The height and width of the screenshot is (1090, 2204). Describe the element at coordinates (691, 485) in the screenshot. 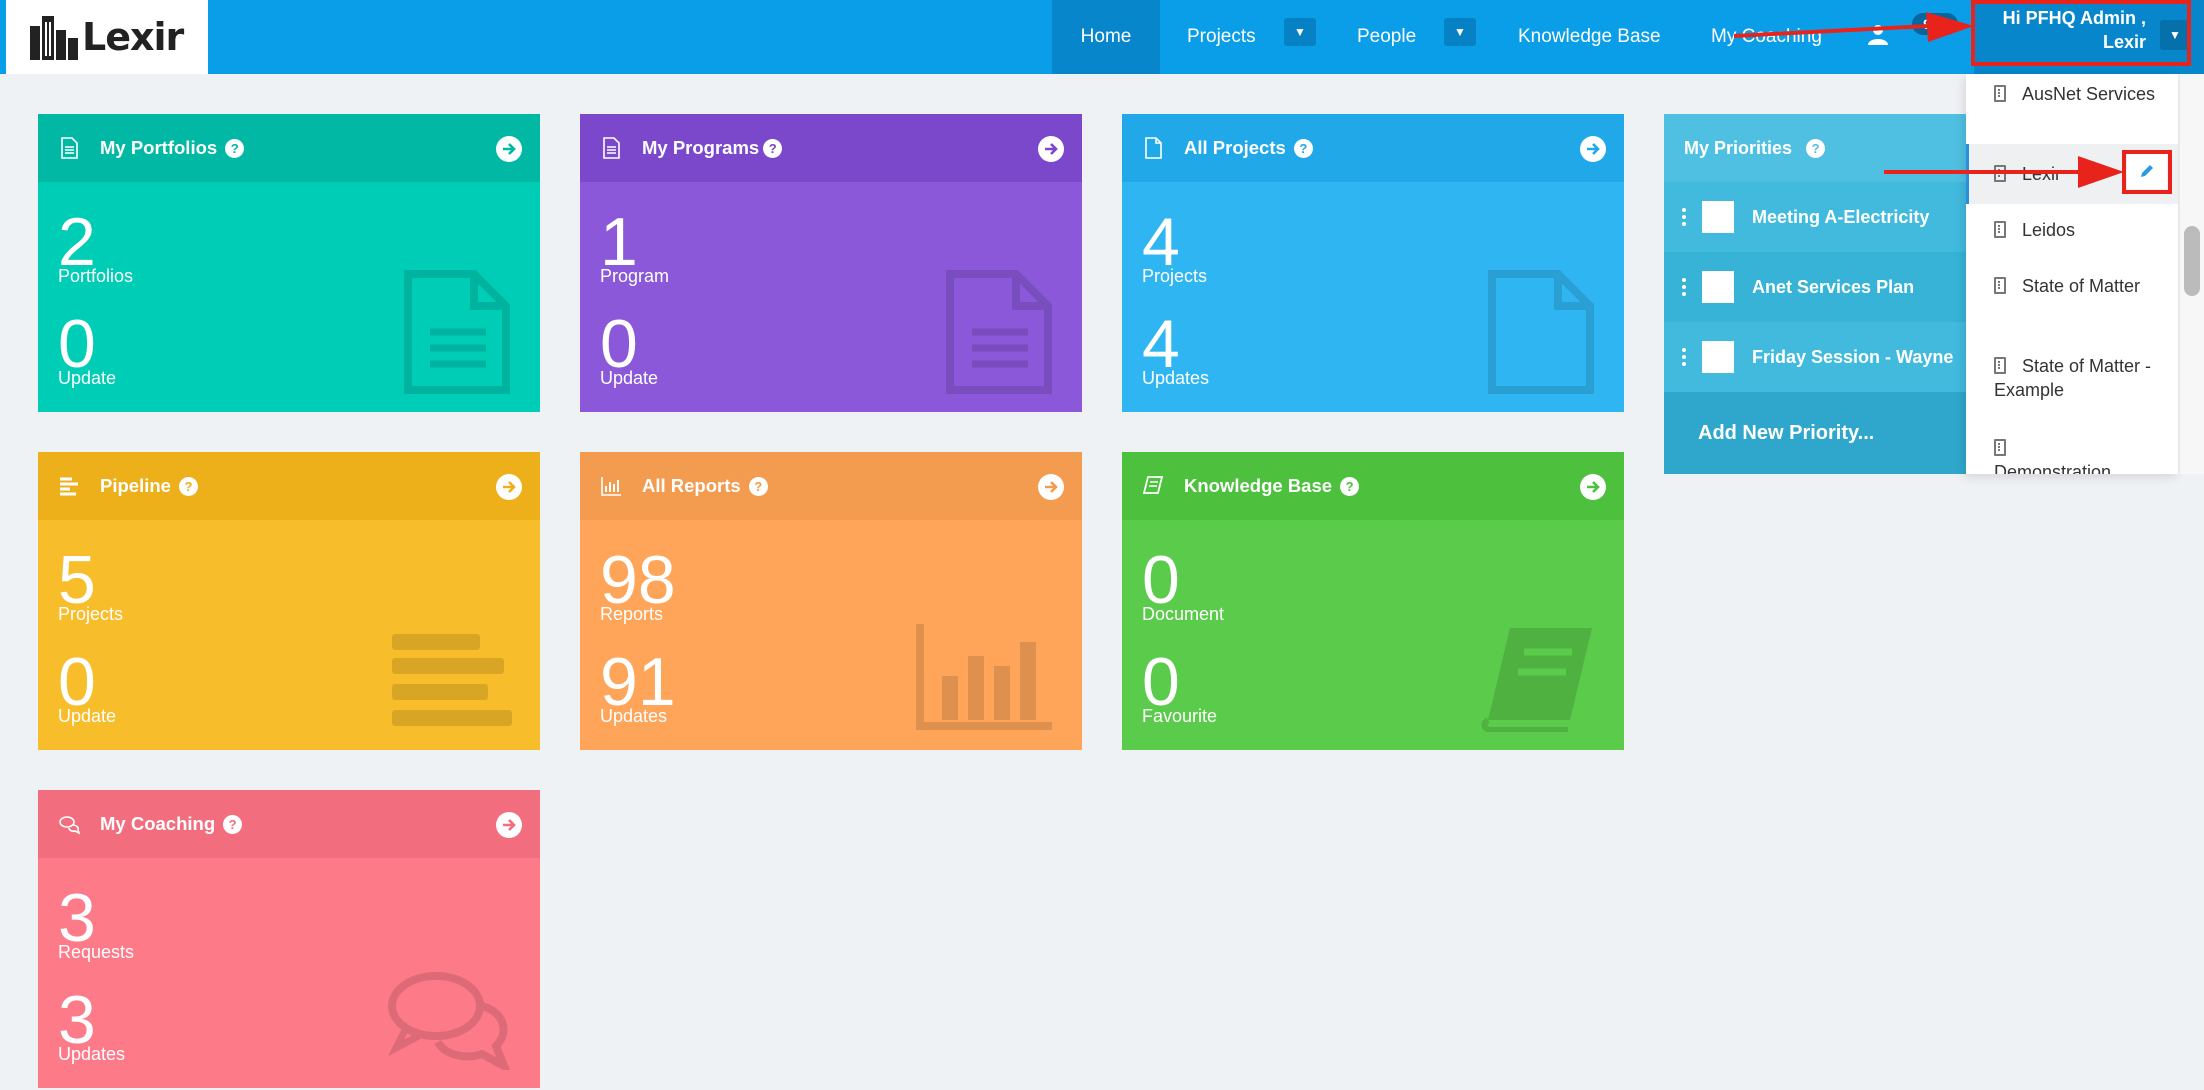

I see `tile-title: All Reports` at that location.